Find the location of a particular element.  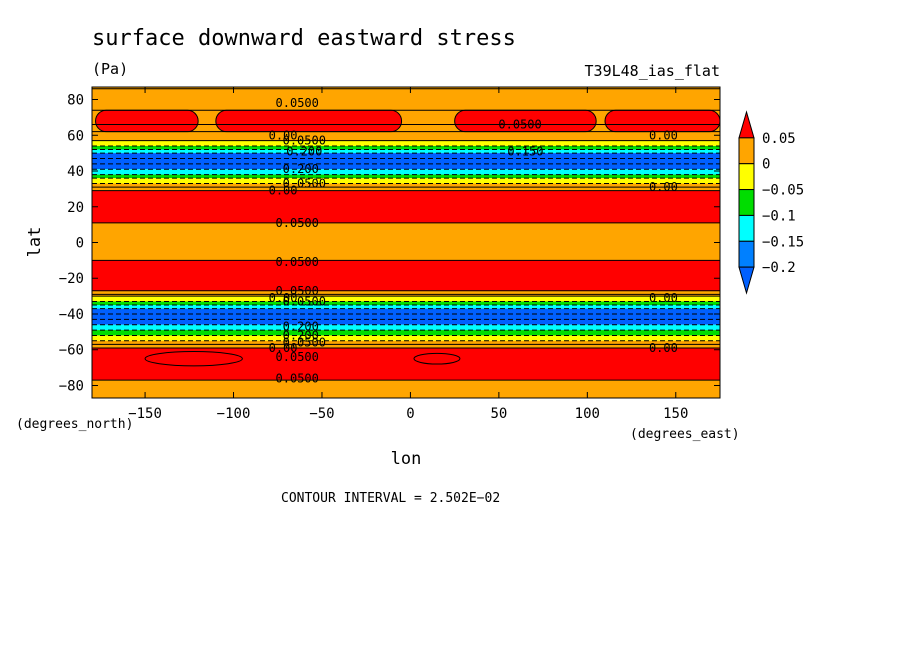

y-tick-label-0: 80 is located at coordinates (75, 101).